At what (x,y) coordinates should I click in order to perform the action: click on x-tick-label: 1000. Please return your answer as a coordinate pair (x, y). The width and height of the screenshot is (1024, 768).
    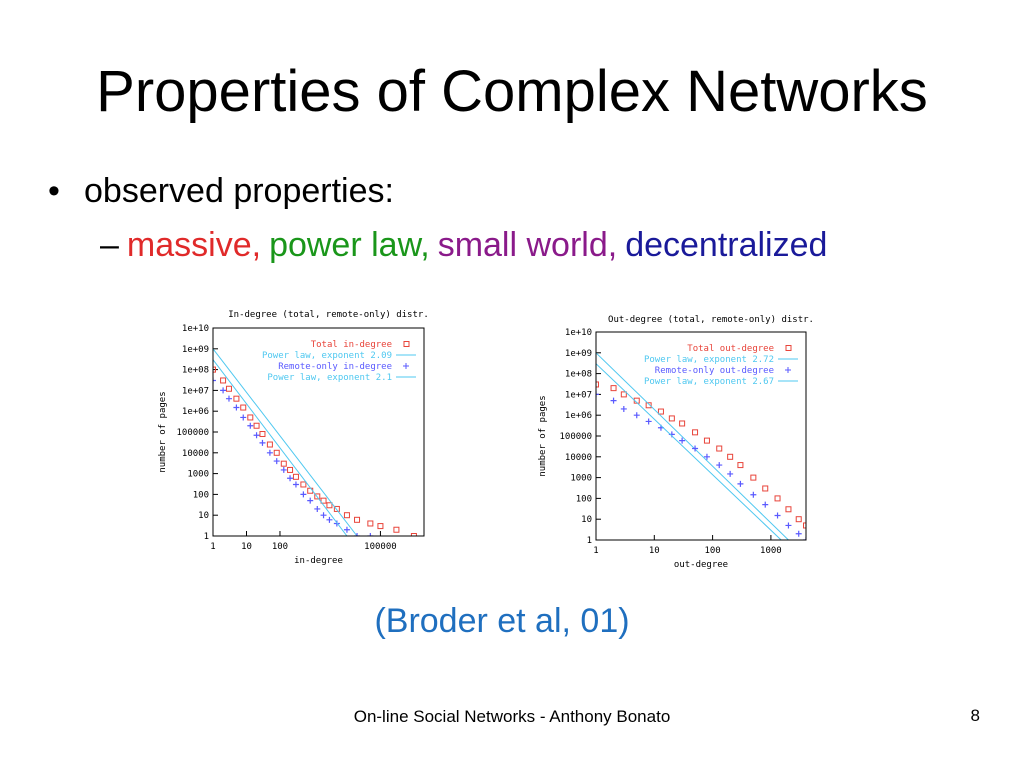
    Looking at the image, I should click on (771, 551).